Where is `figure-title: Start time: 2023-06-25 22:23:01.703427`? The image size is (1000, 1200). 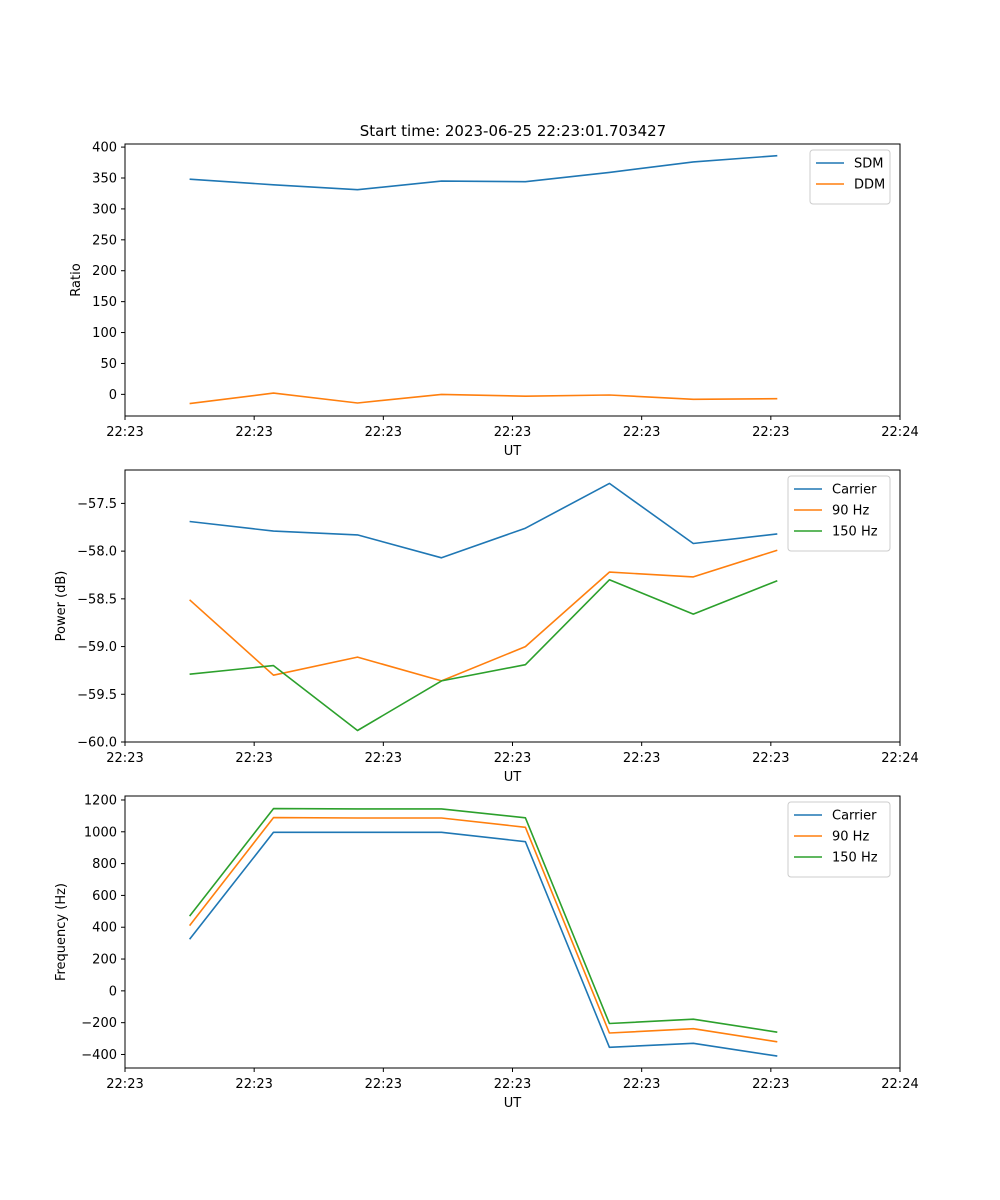 figure-title: Start time: 2023-06-25 22:23:01.703427 is located at coordinates (513, 131).